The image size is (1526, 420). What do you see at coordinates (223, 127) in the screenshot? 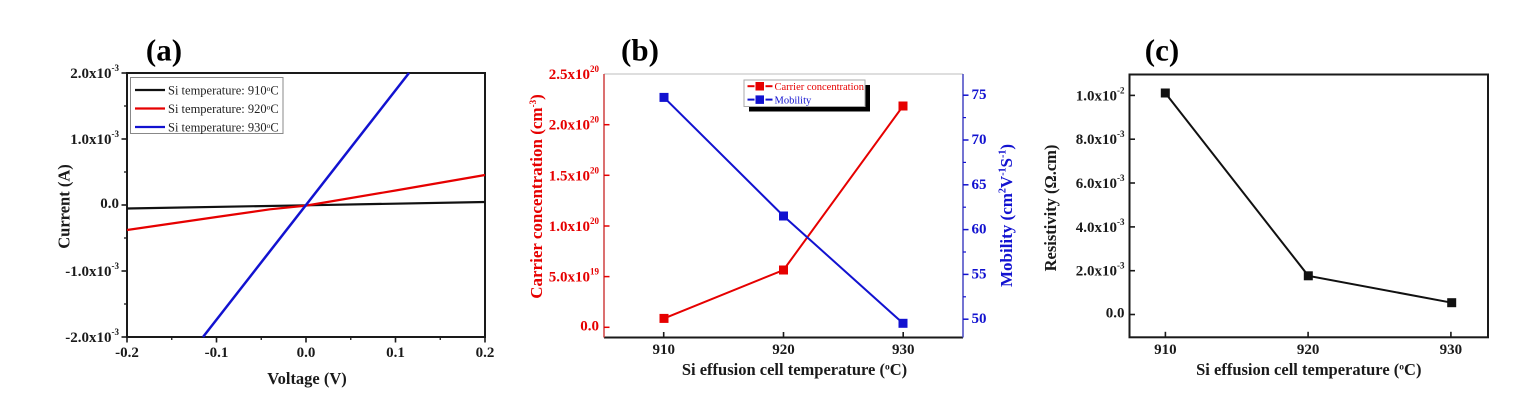
I see `svg-text: Si temperature: 930oC` at bounding box center [223, 127].